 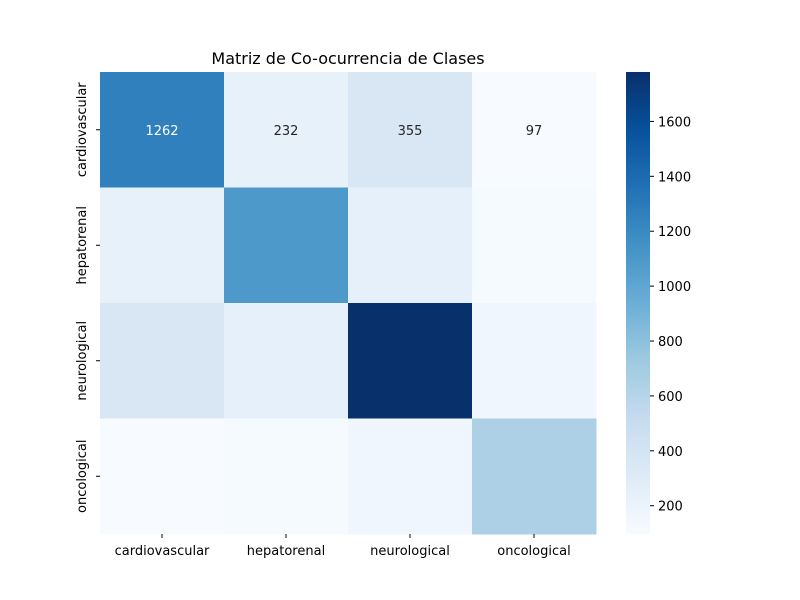 I want to click on cell-value-label: 232, so click(x=286, y=131).